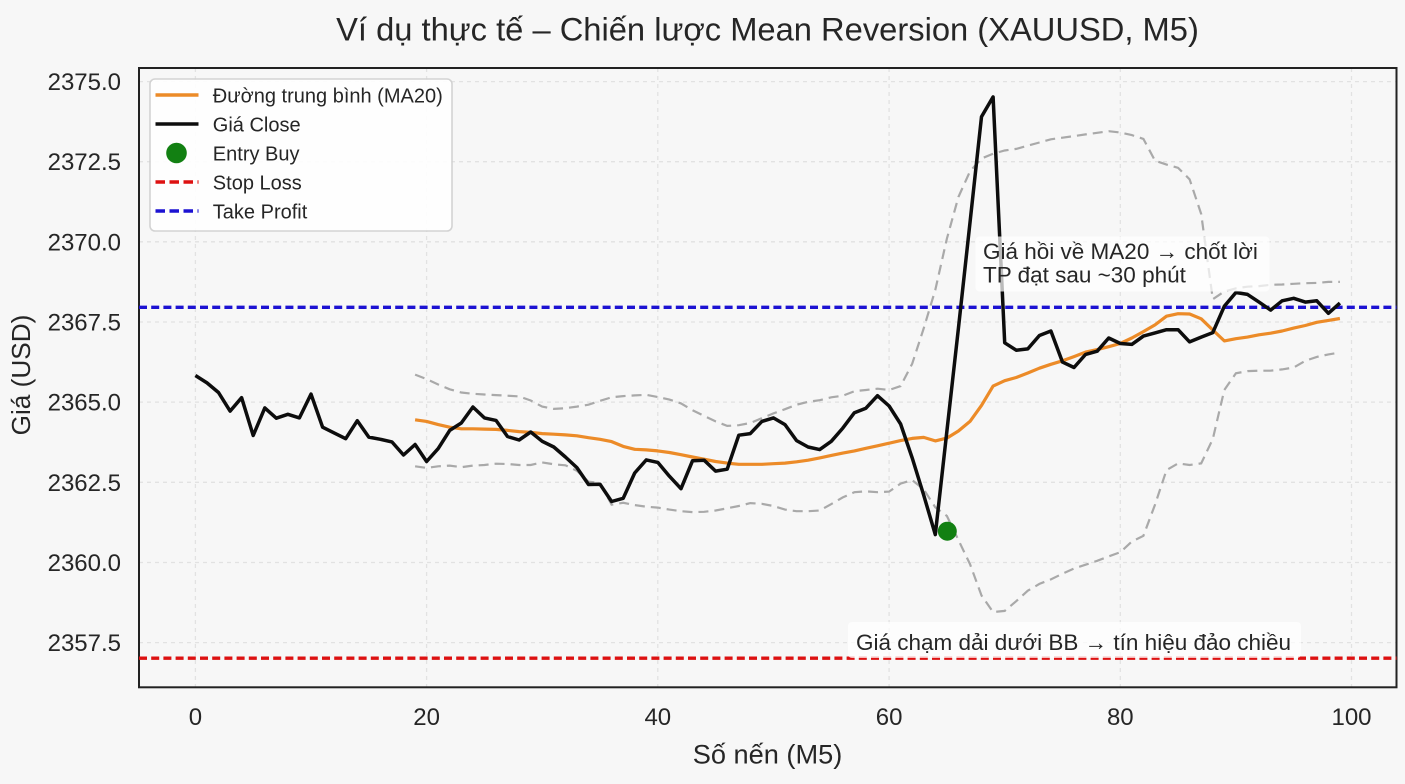 This screenshot has height=784, width=1405. I want to click on svg-text: 40, so click(657, 717).